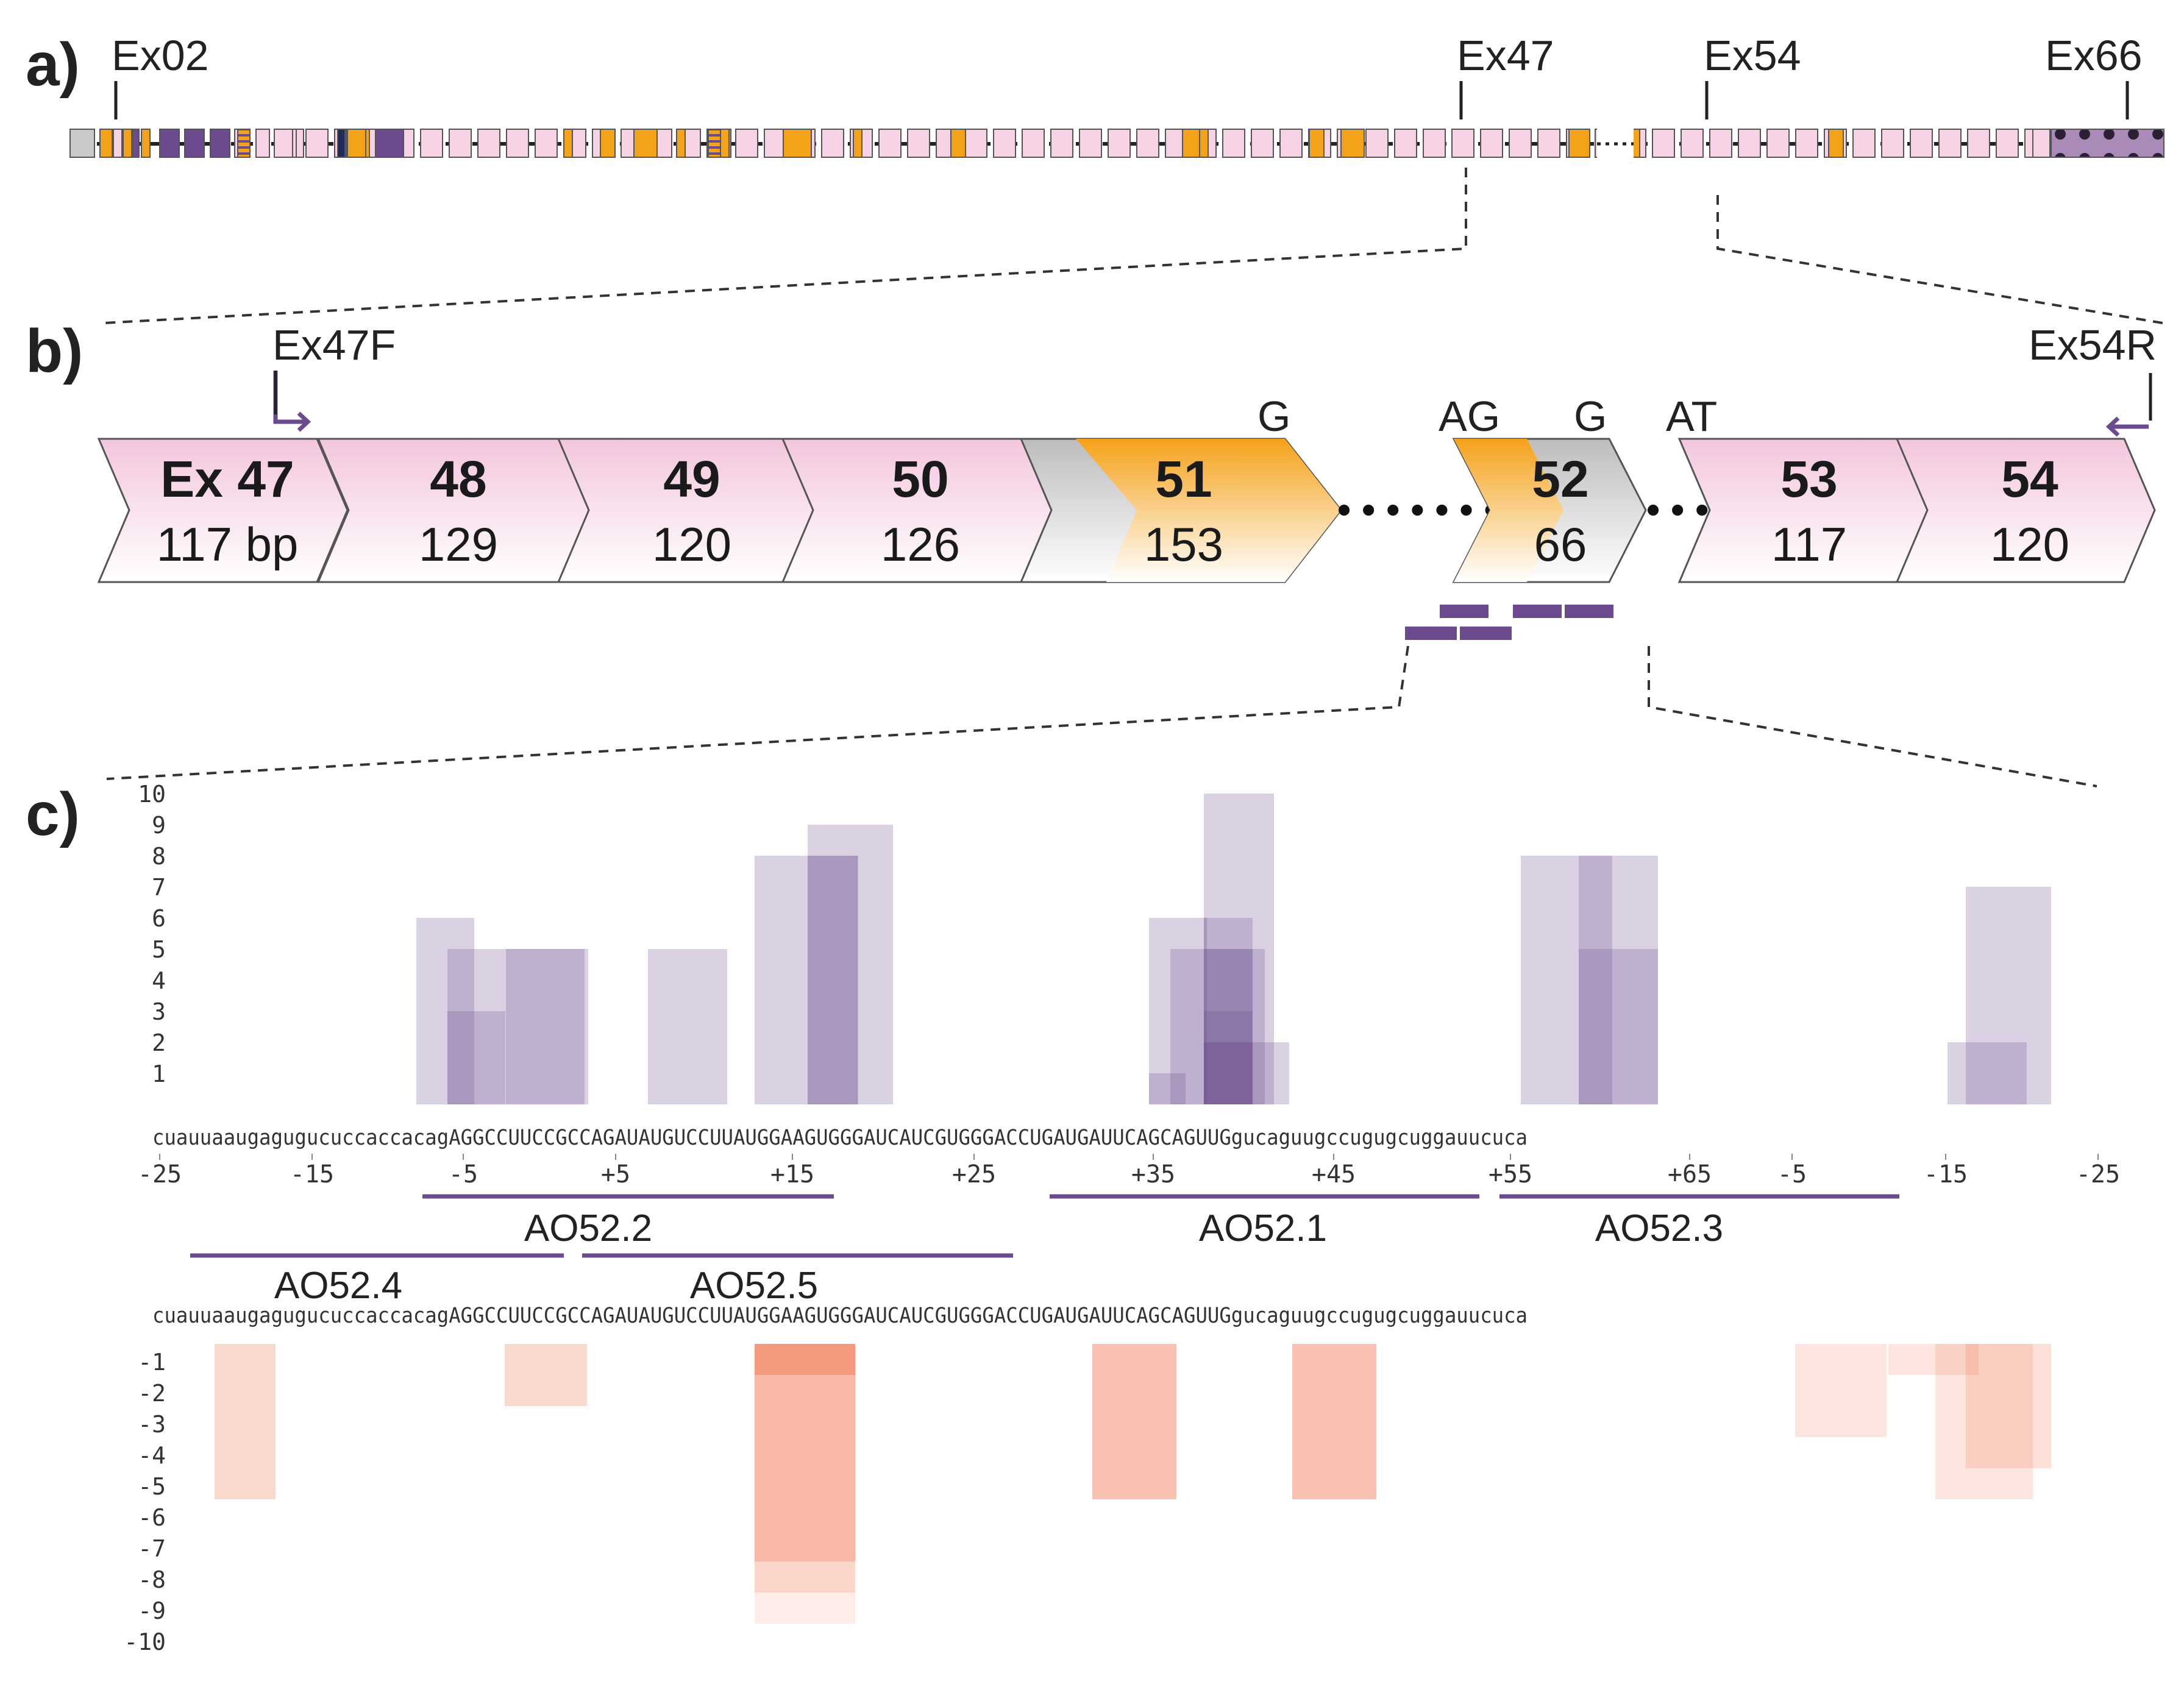  Describe the element at coordinates (159, 1043) in the screenshot. I see `y-top-tick-label: 2` at that location.